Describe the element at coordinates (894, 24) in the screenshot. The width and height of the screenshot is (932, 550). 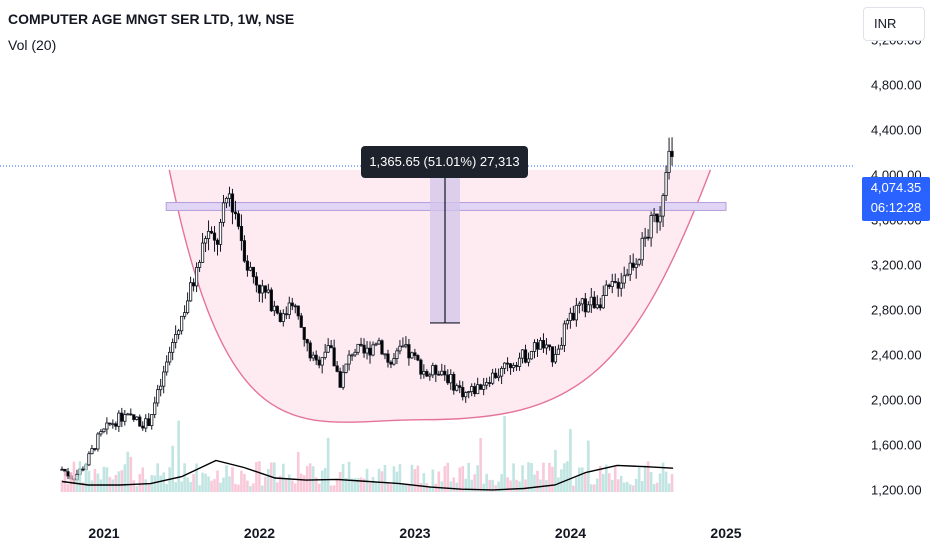
I see `currency-selector: INR` at that location.